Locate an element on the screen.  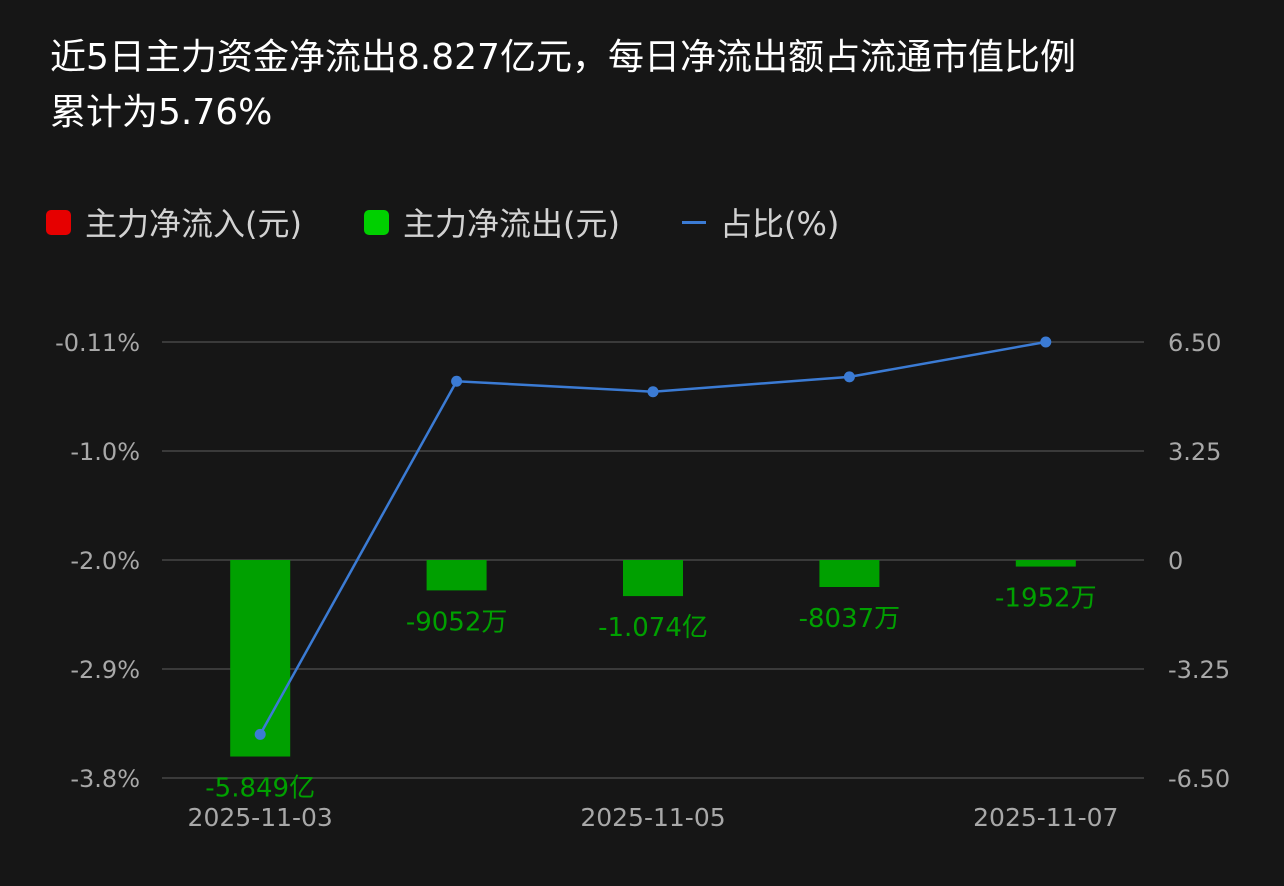
legend-item-ratio: 占比(%) is located at coordinates (760, 222).